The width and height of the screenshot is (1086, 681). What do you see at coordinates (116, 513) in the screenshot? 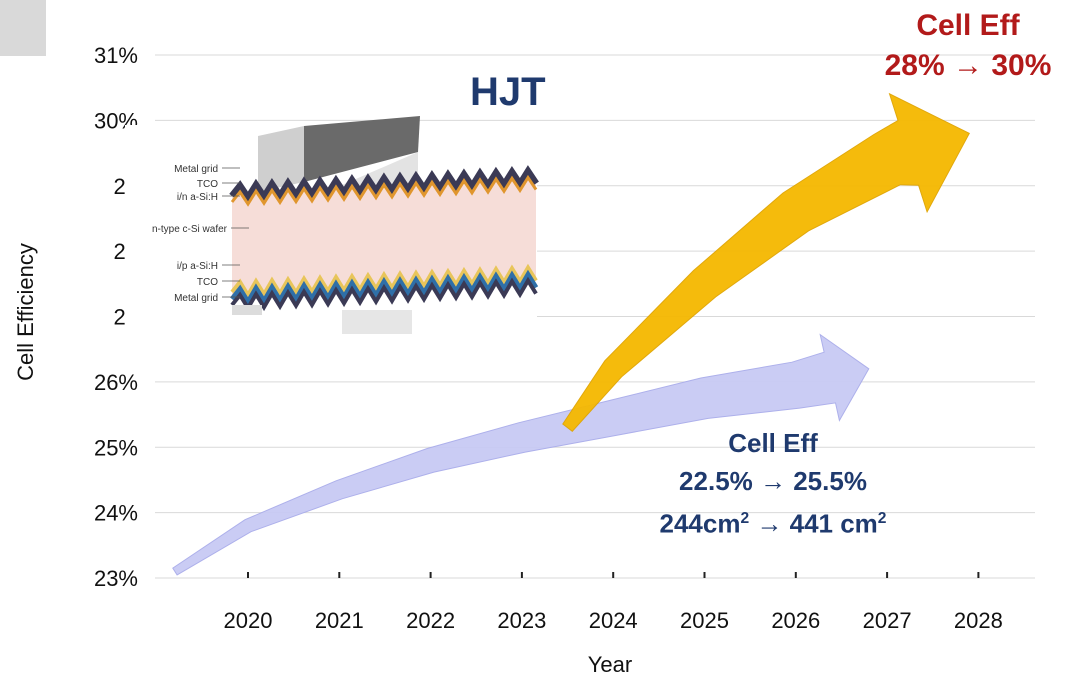
I see `y-tick-label: 24%` at bounding box center [116, 513].